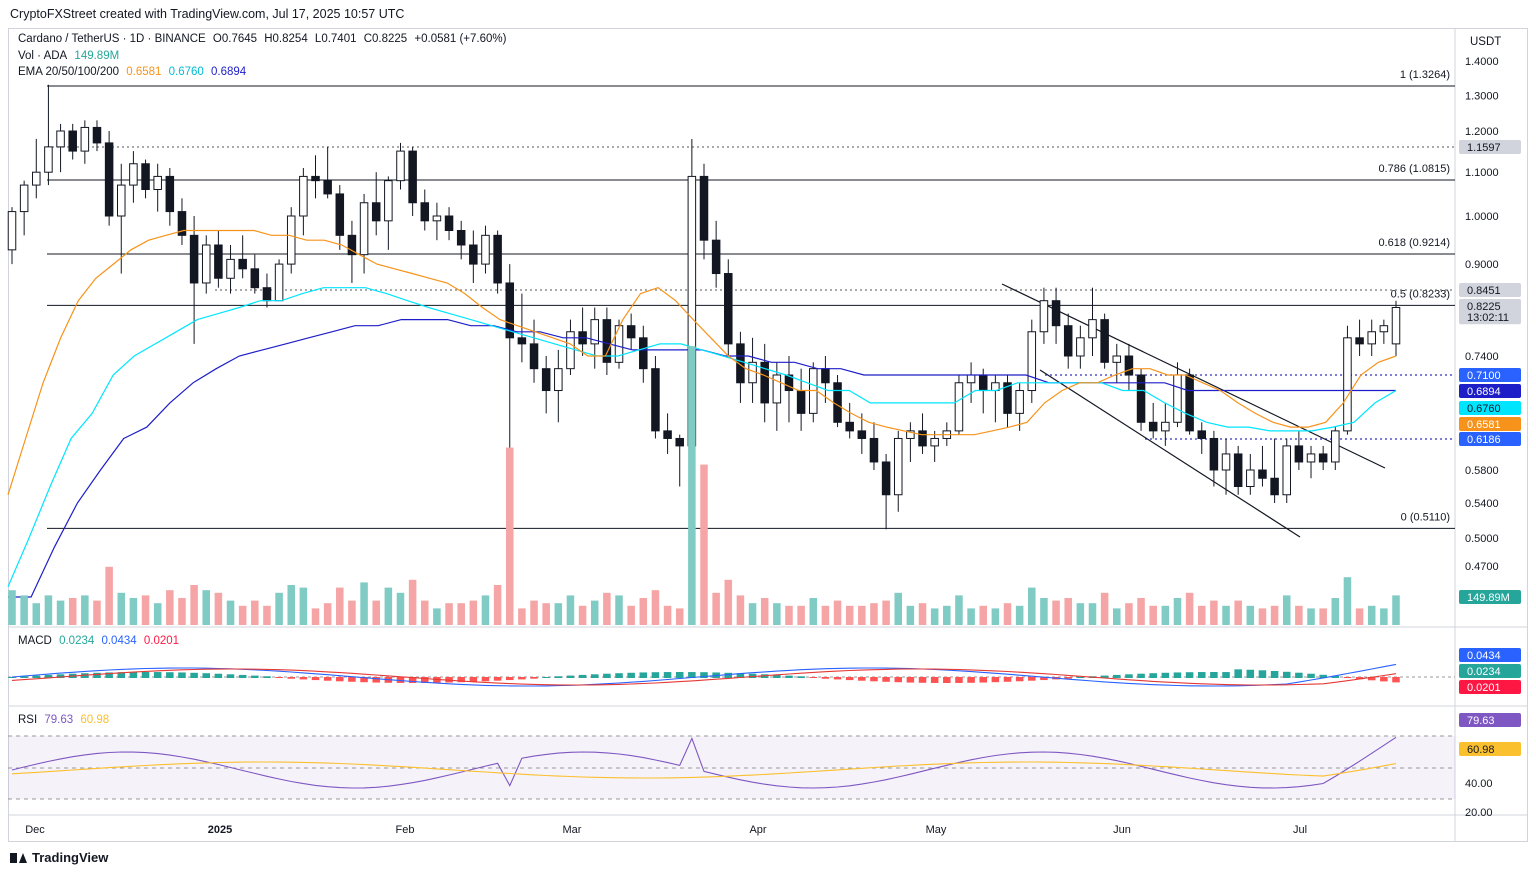 The height and width of the screenshot is (875, 1536). What do you see at coordinates (704, 762) in the screenshot?
I see `rsi-line` at bounding box center [704, 762].